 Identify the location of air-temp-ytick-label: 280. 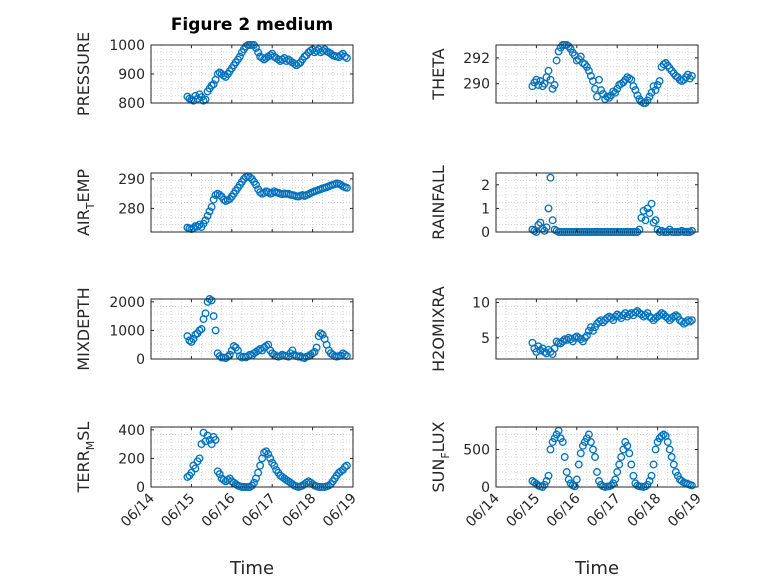
(131, 209).